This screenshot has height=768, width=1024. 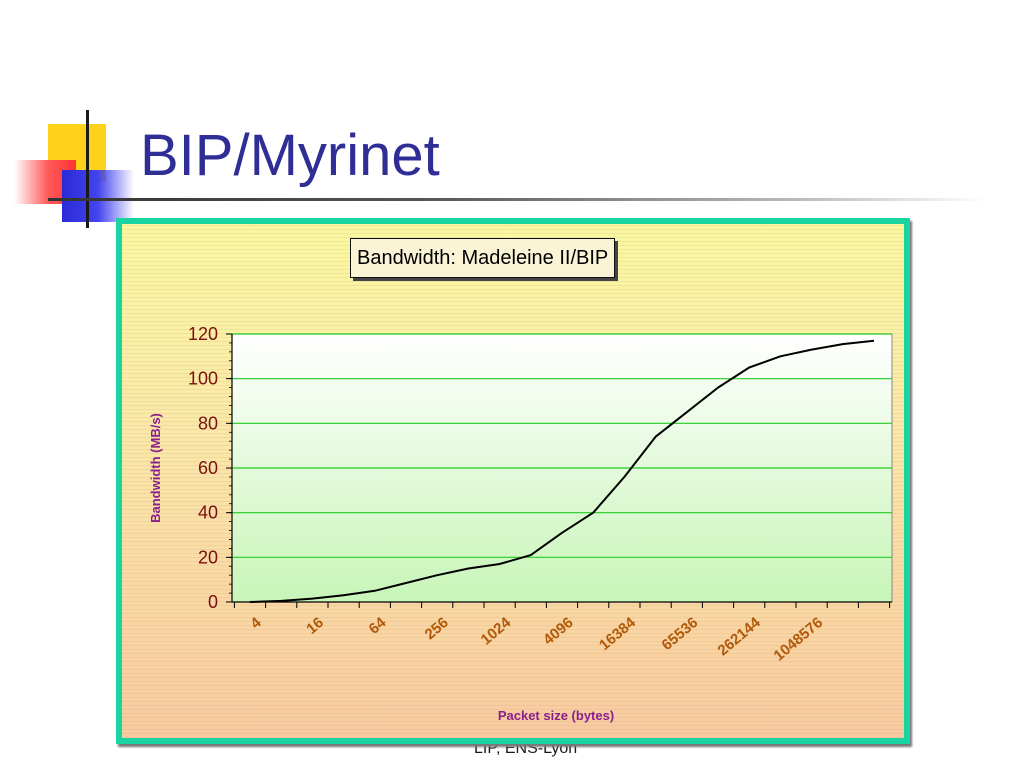 What do you see at coordinates (208, 423) in the screenshot?
I see `y-tick-label: 80` at bounding box center [208, 423].